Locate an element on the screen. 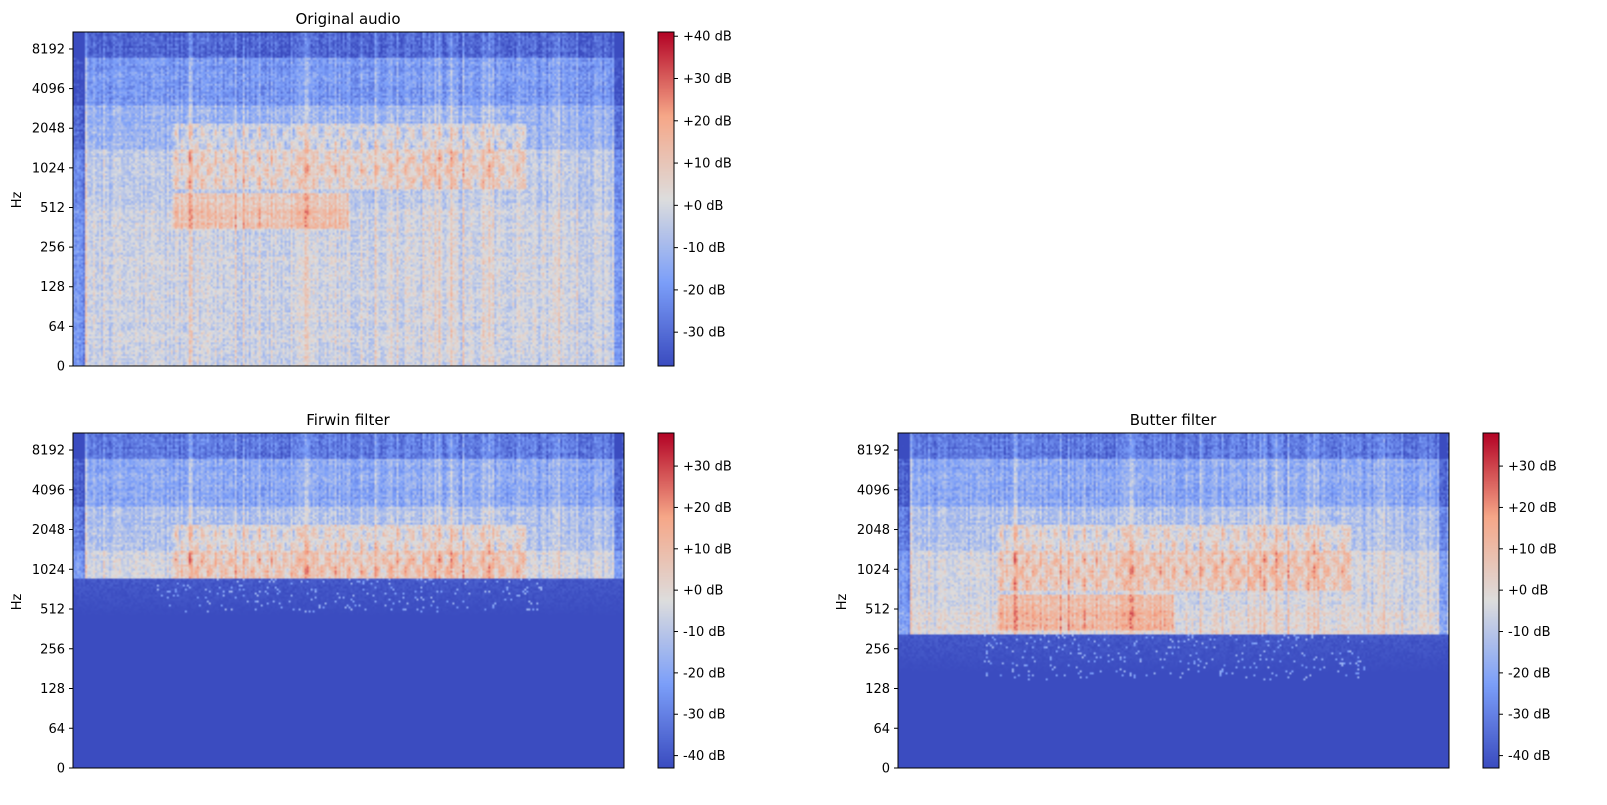 The width and height of the screenshot is (1607, 805). colorbar-tick-label: +40 dB is located at coordinates (707, 37).